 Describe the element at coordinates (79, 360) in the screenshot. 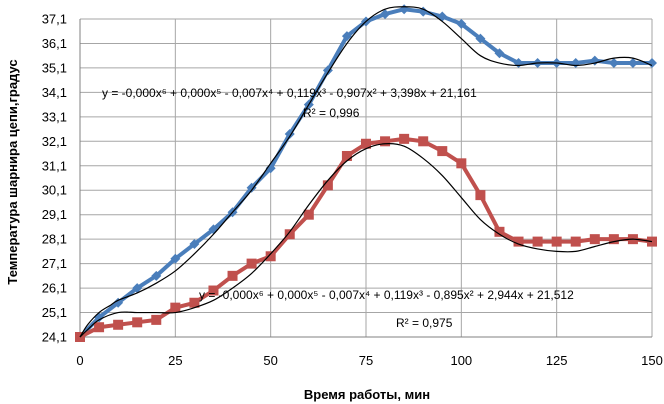

I see `x-tick-label: 0` at that location.